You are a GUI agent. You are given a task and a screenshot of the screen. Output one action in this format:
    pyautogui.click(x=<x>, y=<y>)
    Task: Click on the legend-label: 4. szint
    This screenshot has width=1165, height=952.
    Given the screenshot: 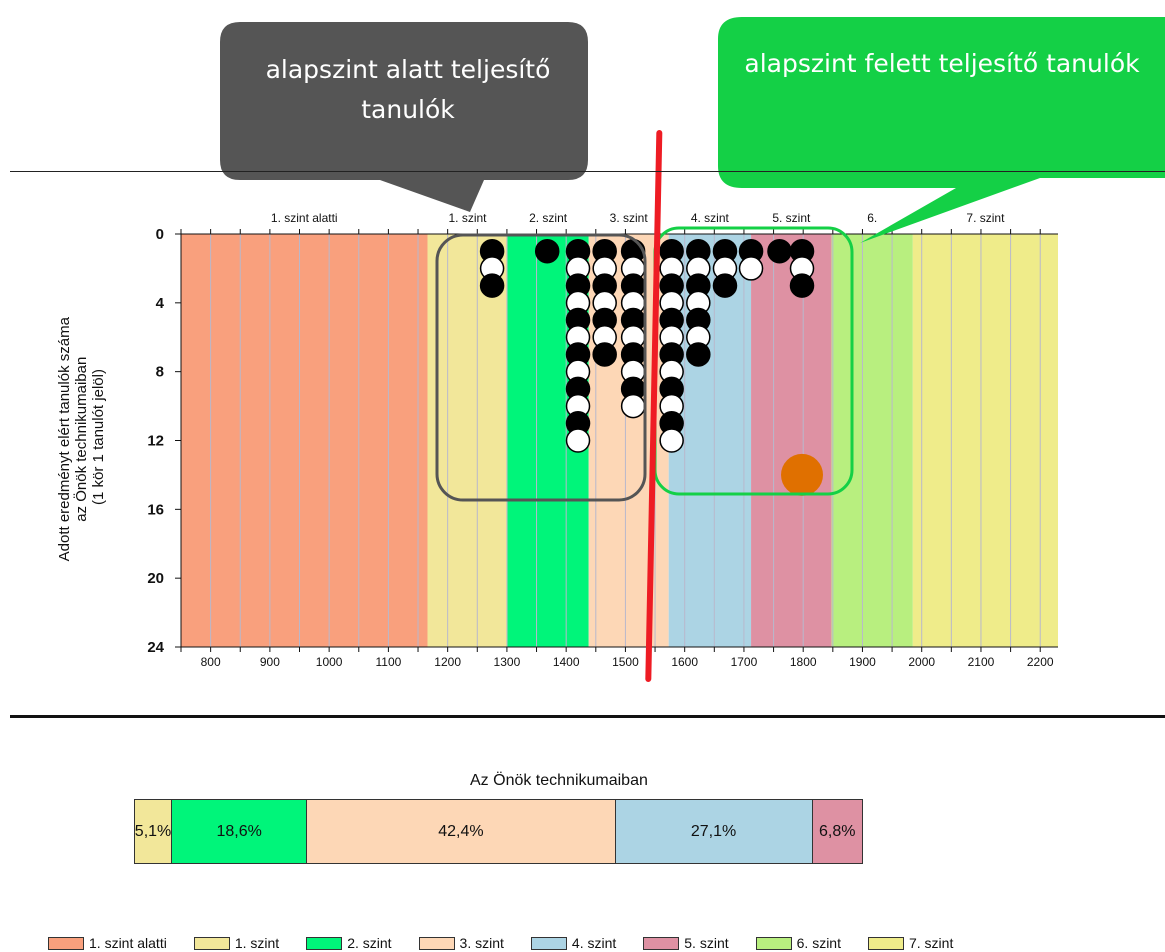 What is the action you would take?
    pyautogui.click(x=594, y=943)
    